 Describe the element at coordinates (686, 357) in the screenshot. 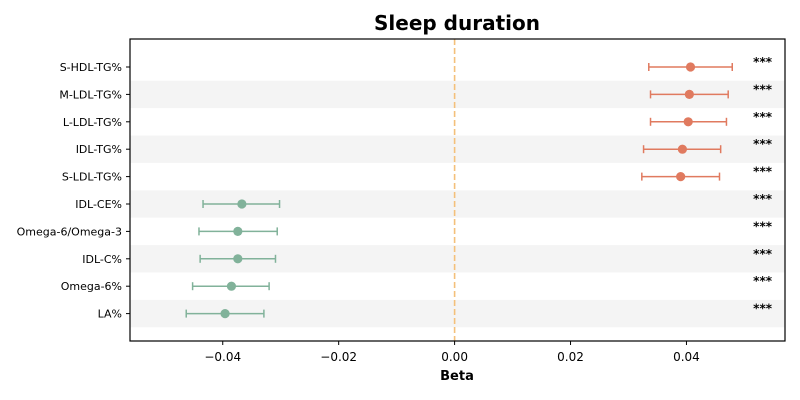

I see `x-tick-label: 0.04` at that location.